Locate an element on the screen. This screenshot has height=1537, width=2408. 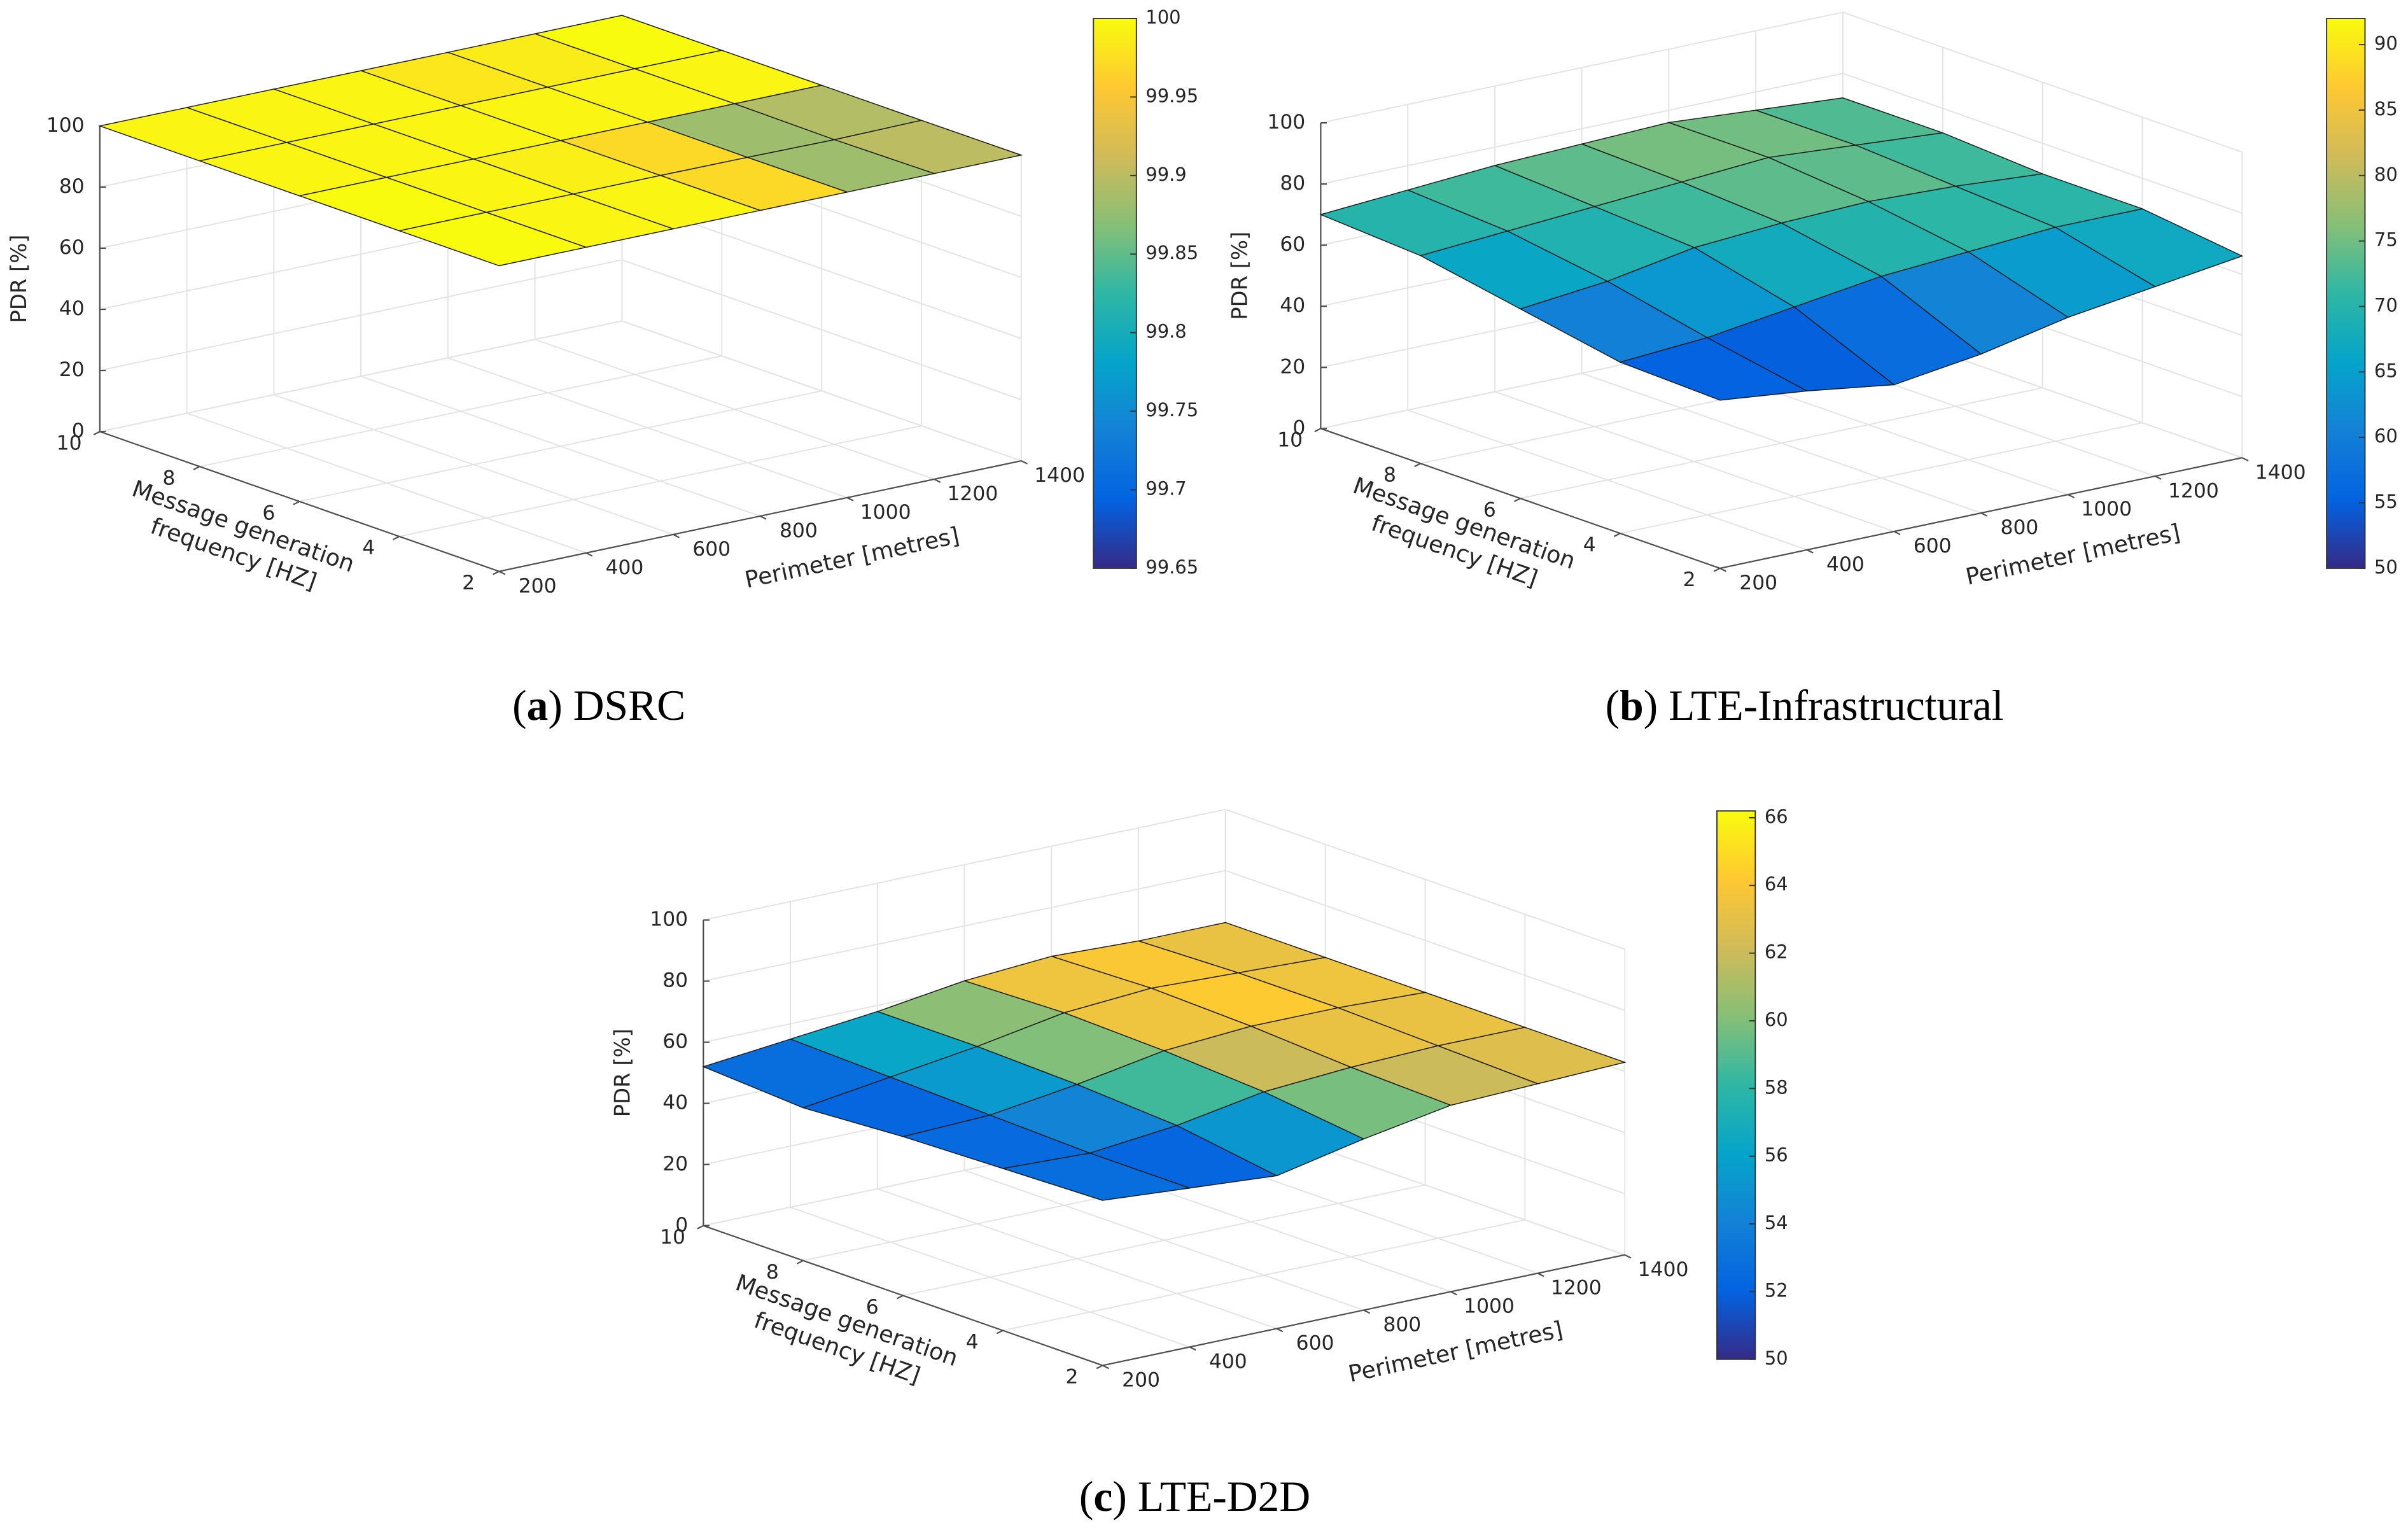
colorbar-tick-label: 66 is located at coordinates (1776, 816).